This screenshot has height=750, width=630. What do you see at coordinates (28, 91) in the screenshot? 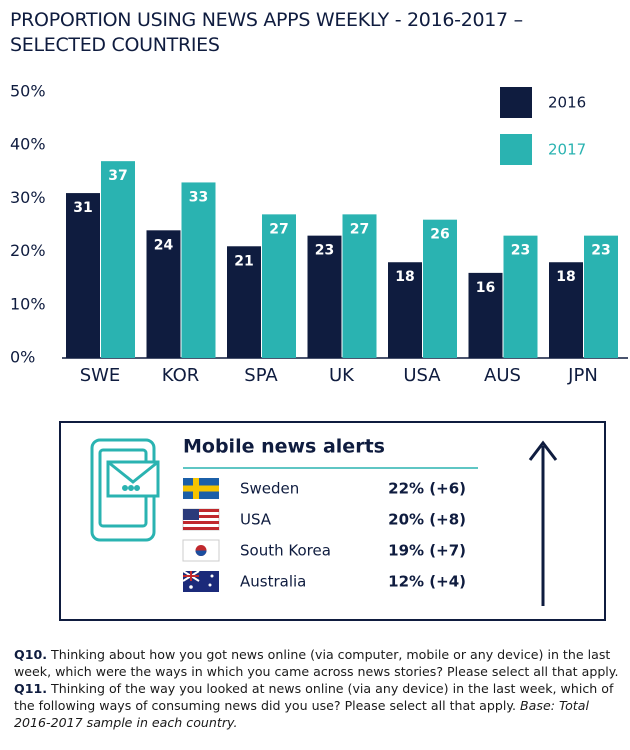
I see `y-tick-label: 50%` at bounding box center [28, 91].